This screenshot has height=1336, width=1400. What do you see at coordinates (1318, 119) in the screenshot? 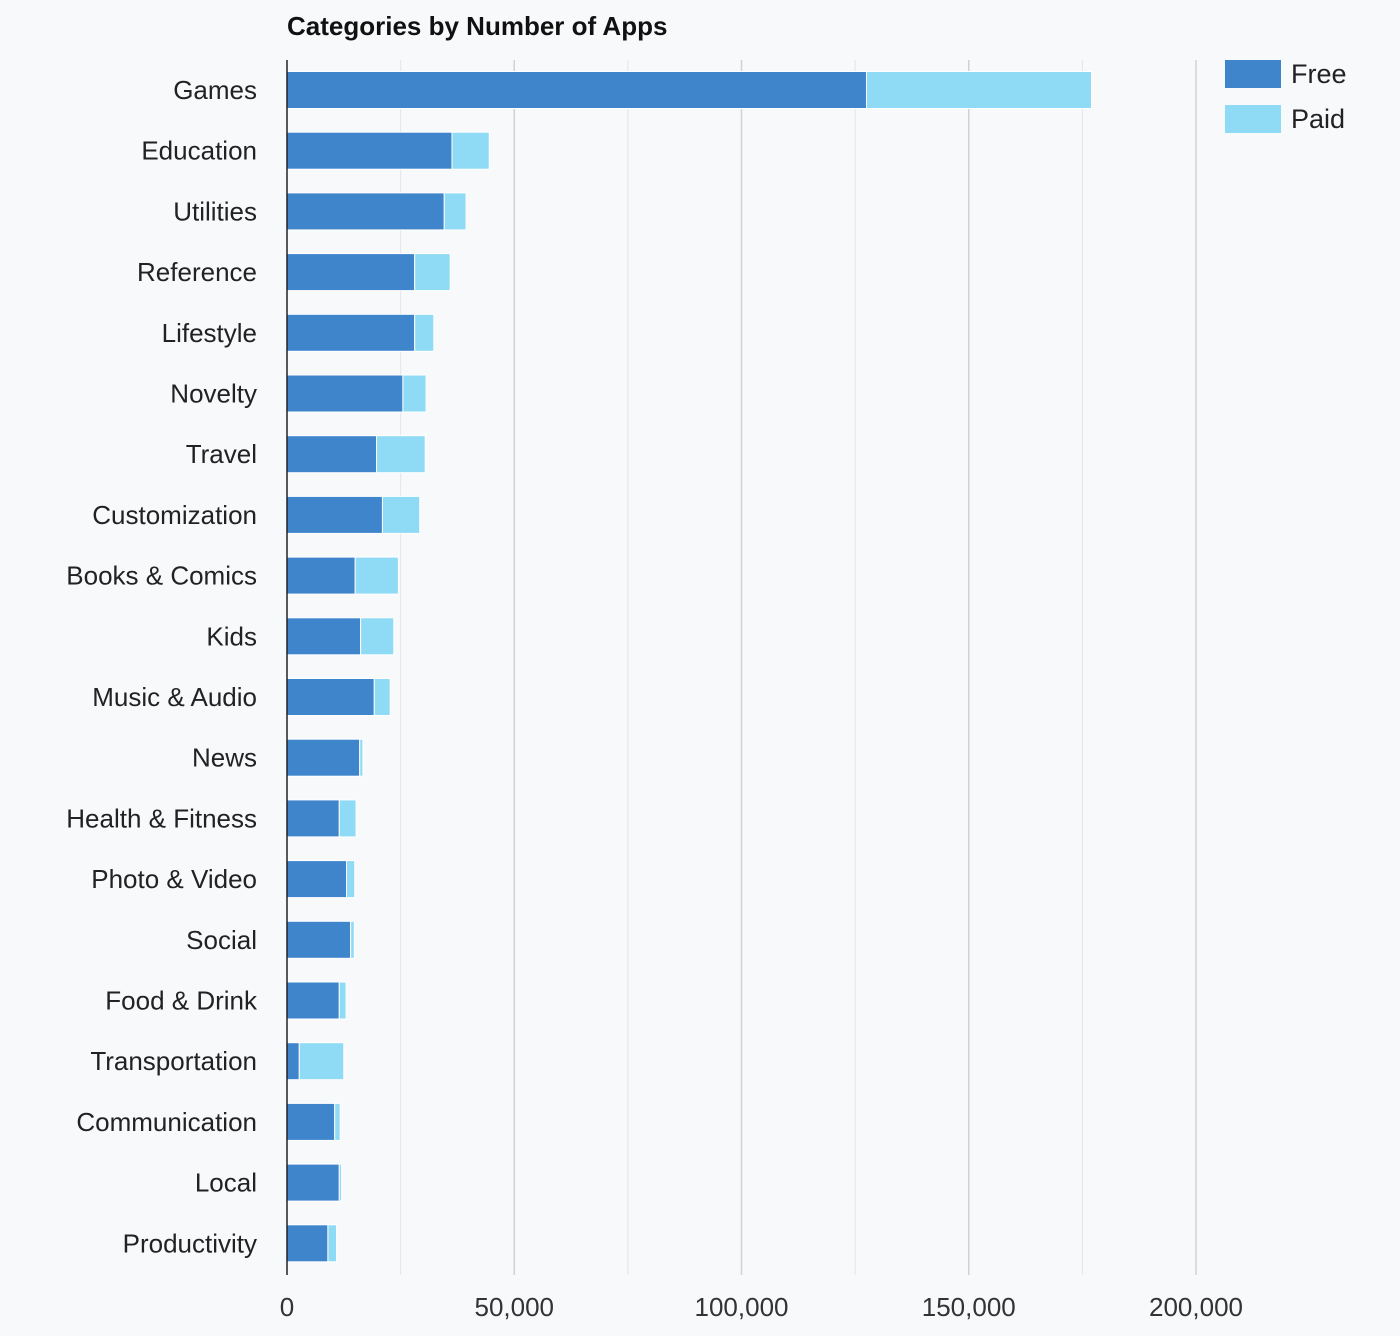
I see `legend-label-paid: Paid` at bounding box center [1318, 119].